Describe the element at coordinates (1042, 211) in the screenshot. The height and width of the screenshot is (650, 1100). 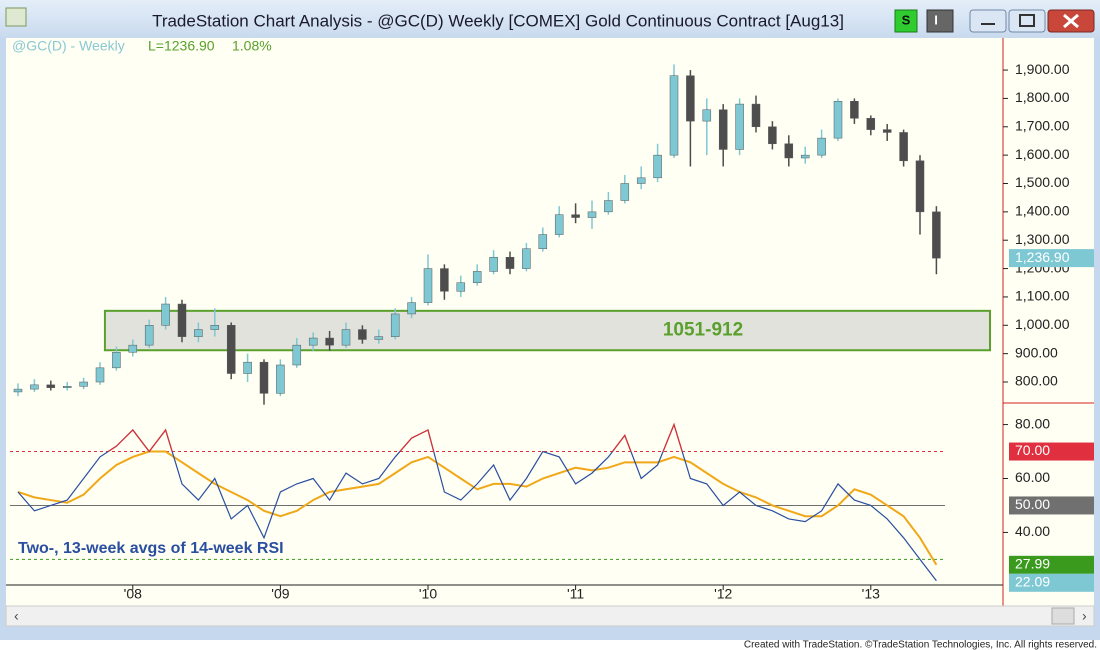
I see `y-tick-label: 1,400.00` at that location.